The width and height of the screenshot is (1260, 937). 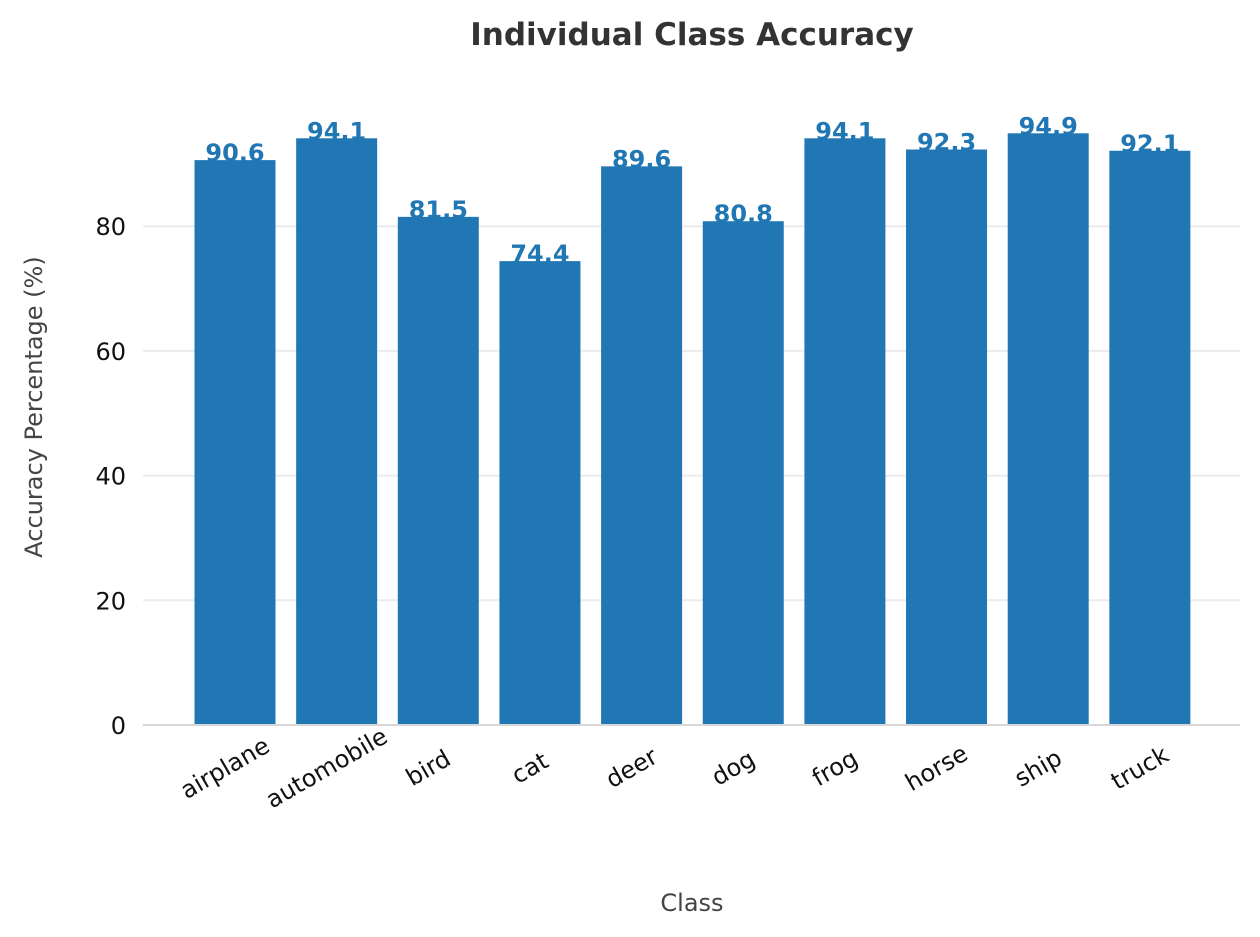 I want to click on data-label: 94.9, so click(x=1048, y=126).